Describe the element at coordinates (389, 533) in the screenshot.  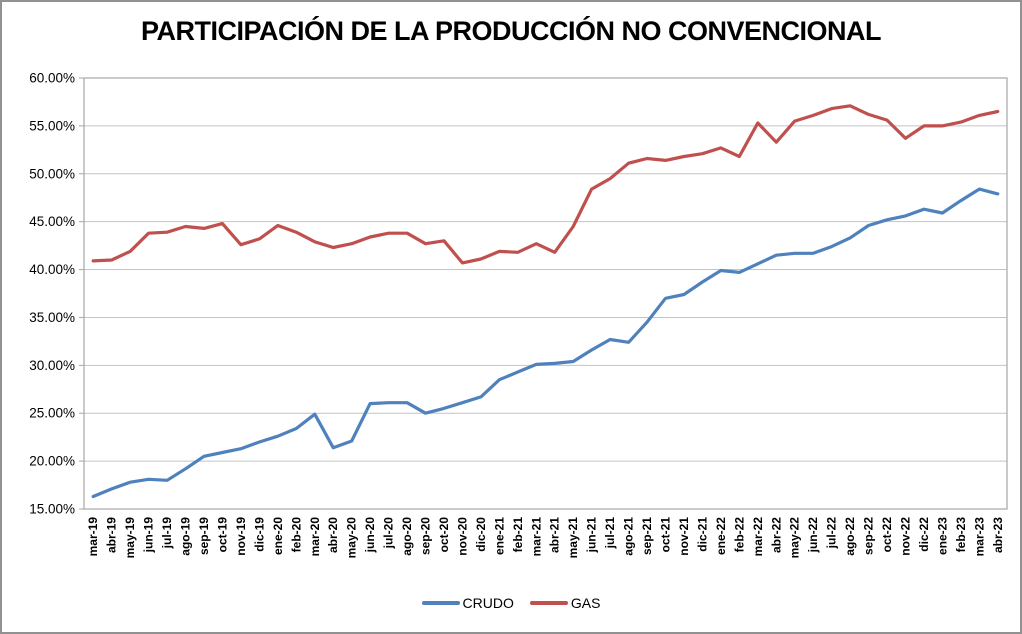
I see `x-axis-label: jul-20` at that location.